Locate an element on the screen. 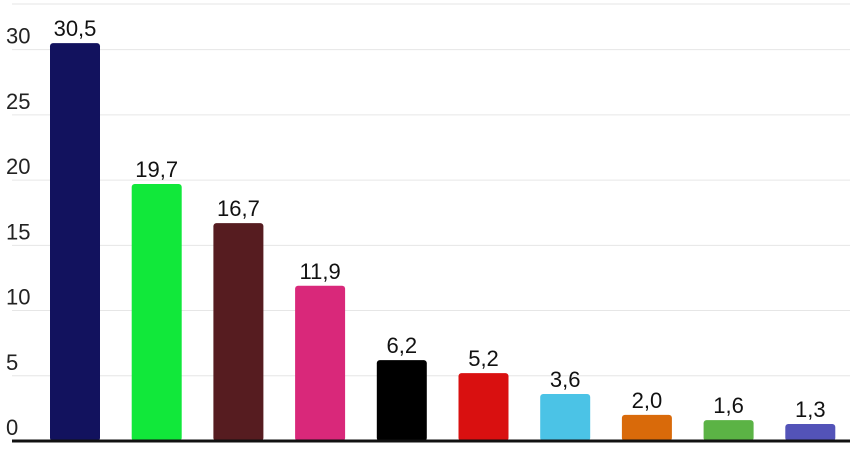 This screenshot has height=450, width=857. bar-value-label: 1,6 is located at coordinates (728, 405).